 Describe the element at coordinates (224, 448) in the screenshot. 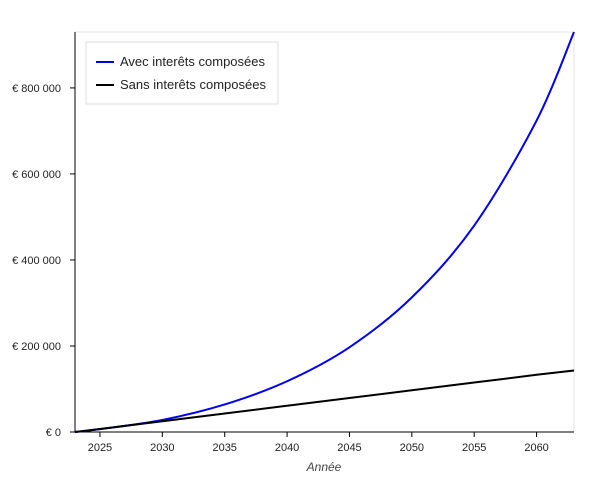

I see `x-tick-label: 2035` at that location.